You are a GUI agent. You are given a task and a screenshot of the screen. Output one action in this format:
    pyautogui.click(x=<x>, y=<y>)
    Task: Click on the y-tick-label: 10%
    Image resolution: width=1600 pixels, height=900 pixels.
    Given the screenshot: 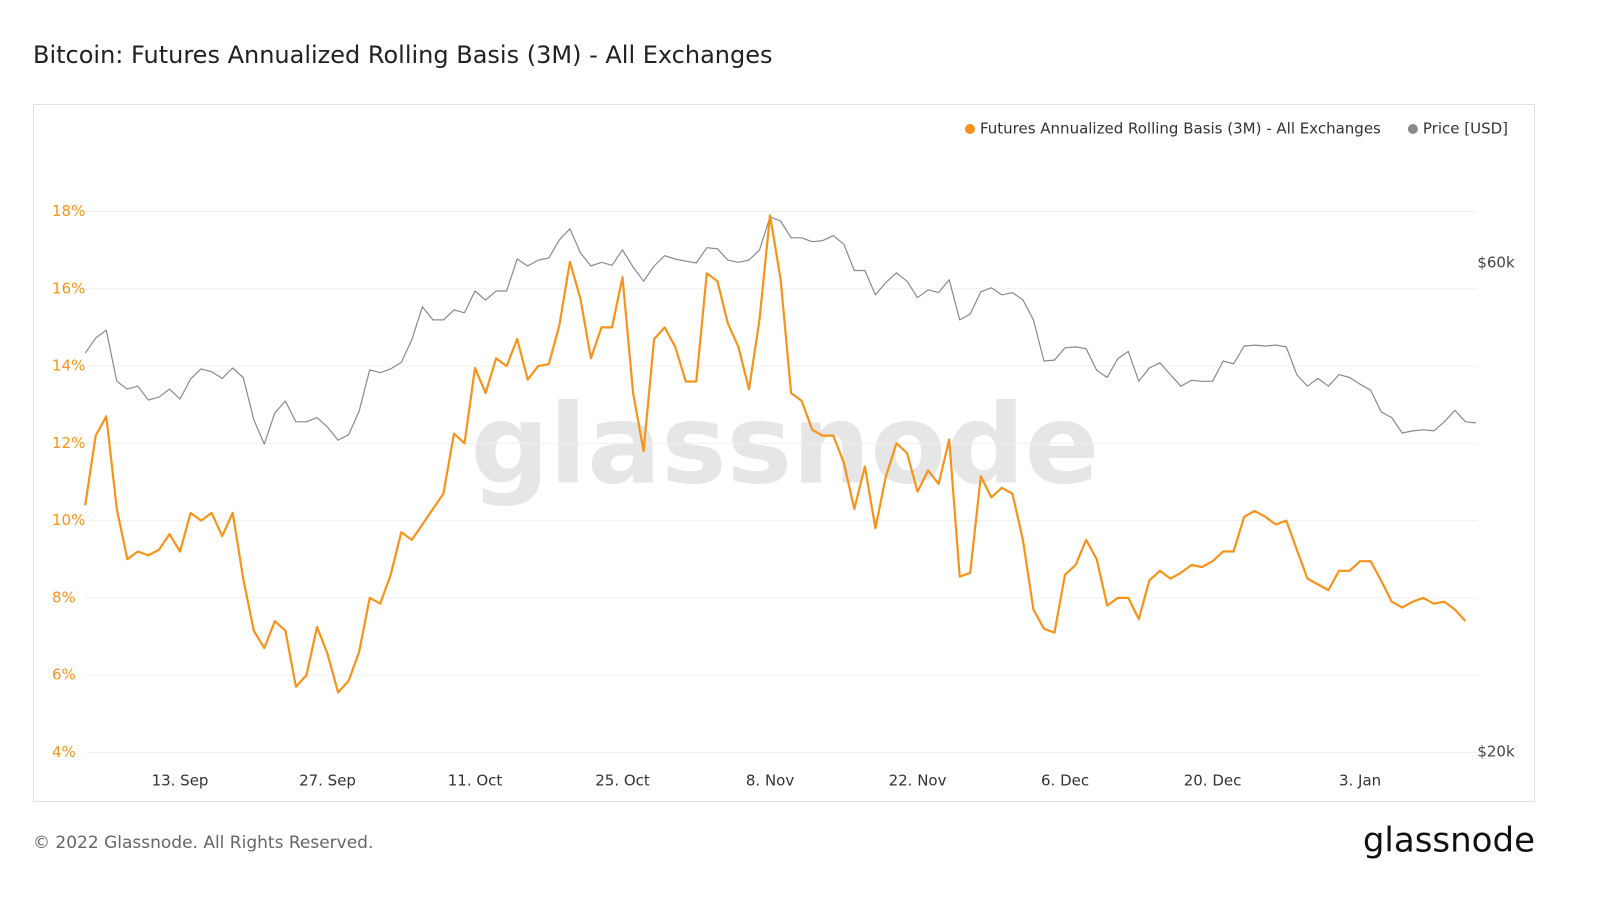 What is the action you would take?
    pyautogui.click(x=68, y=520)
    